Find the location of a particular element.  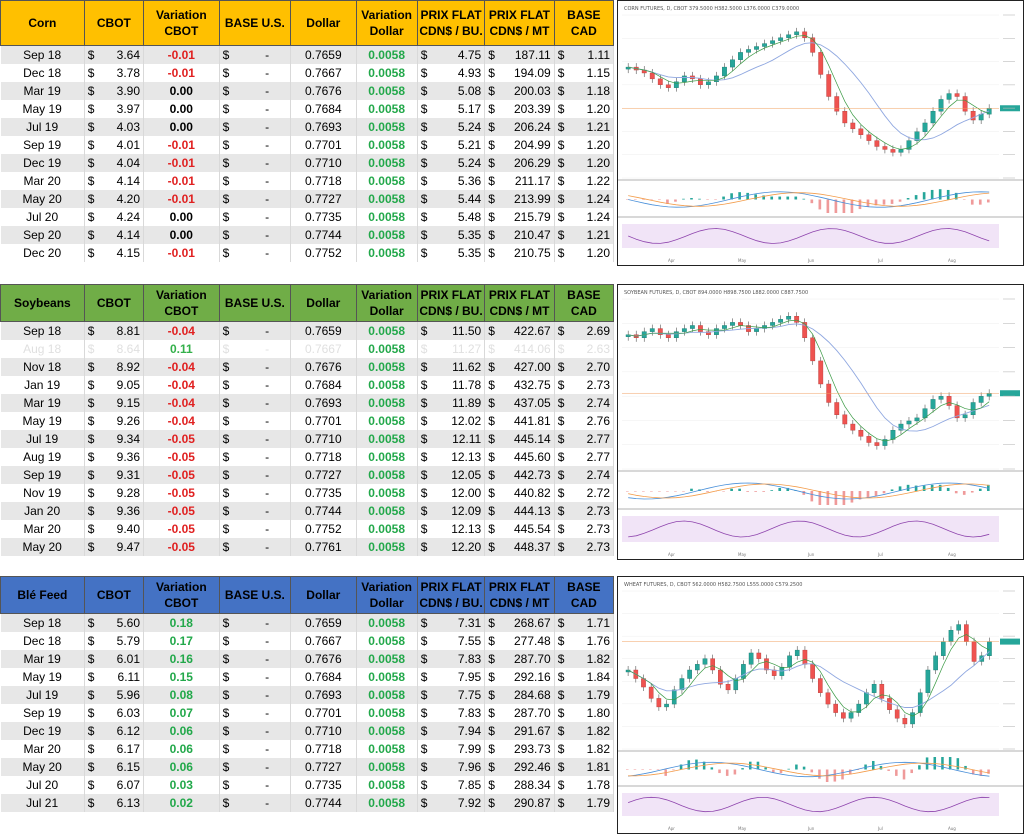

cbot-price: $4.20 is located at coordinates (114, 199).